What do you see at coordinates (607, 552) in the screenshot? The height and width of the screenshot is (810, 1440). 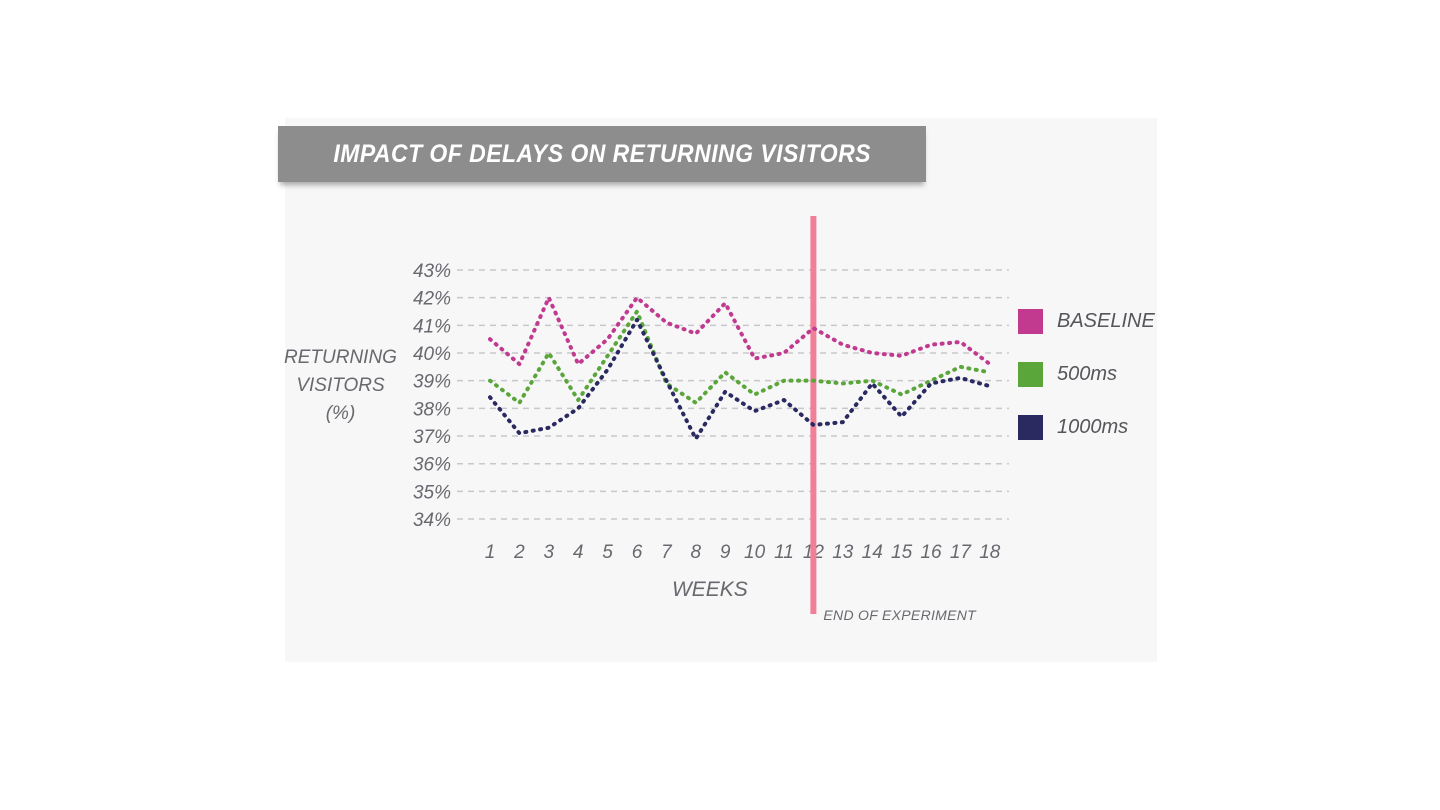 I see `x-tick-label: 5` at bounding box center [607, 552].